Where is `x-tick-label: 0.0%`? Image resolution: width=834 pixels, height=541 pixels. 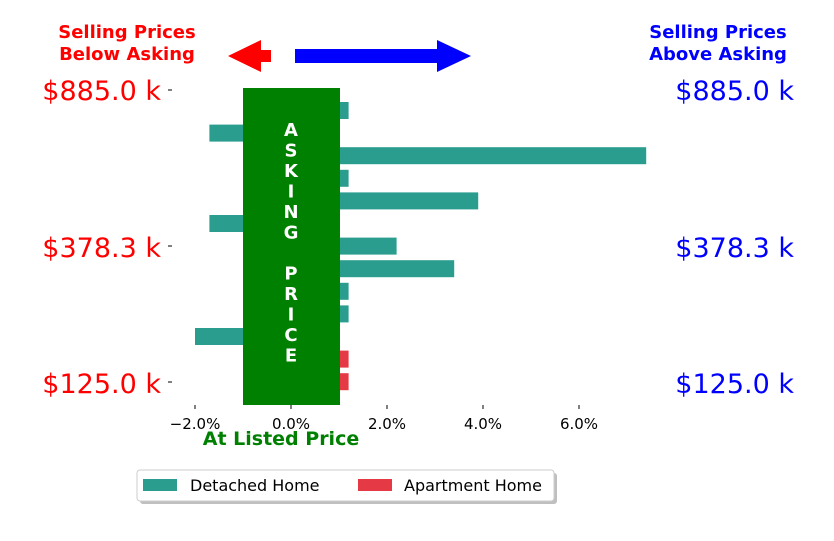 x-tick-label: 0.0% is located at coordinates (291, 424).